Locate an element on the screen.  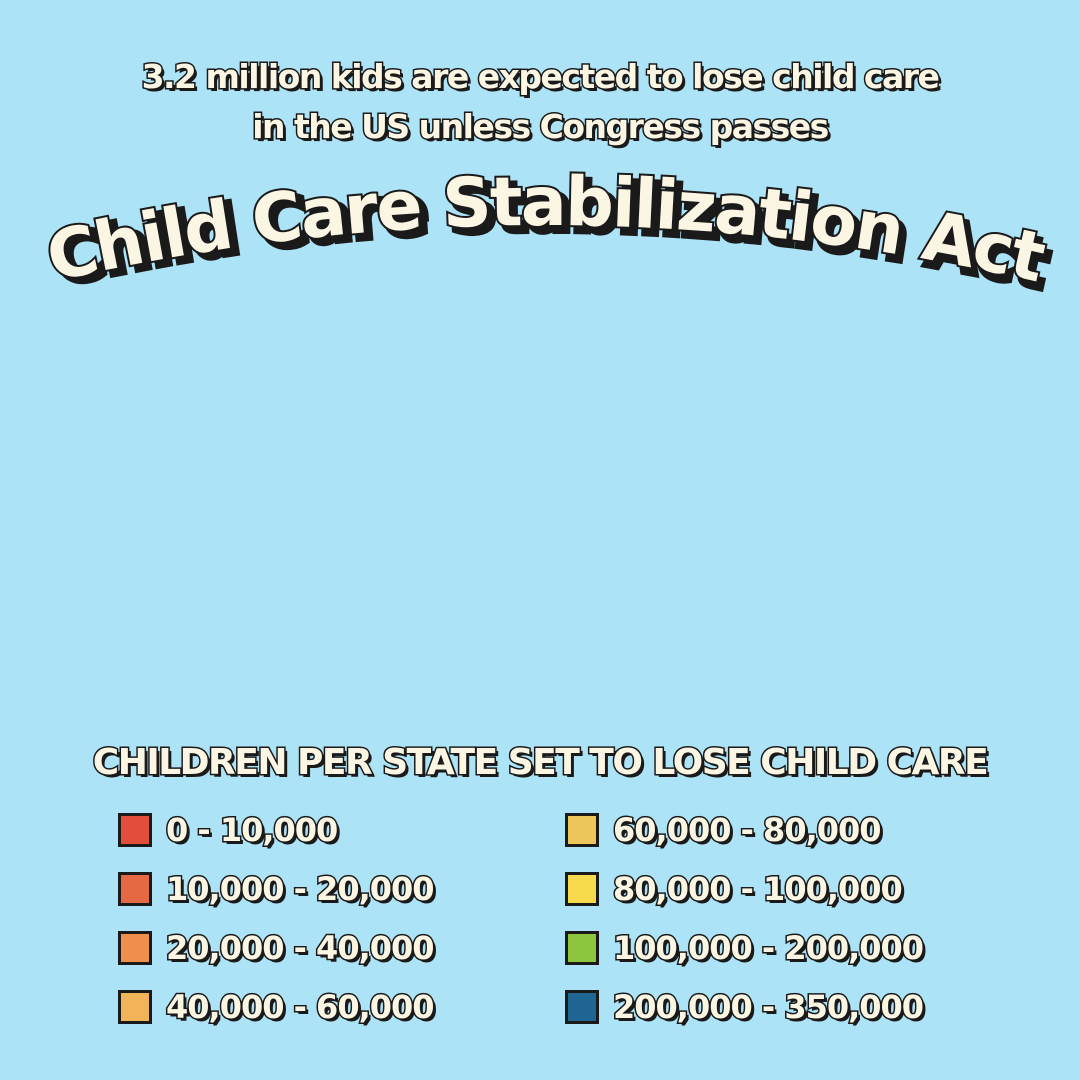
legend-label: 10,000 - 20,000 is located at coordinates (301, 888).